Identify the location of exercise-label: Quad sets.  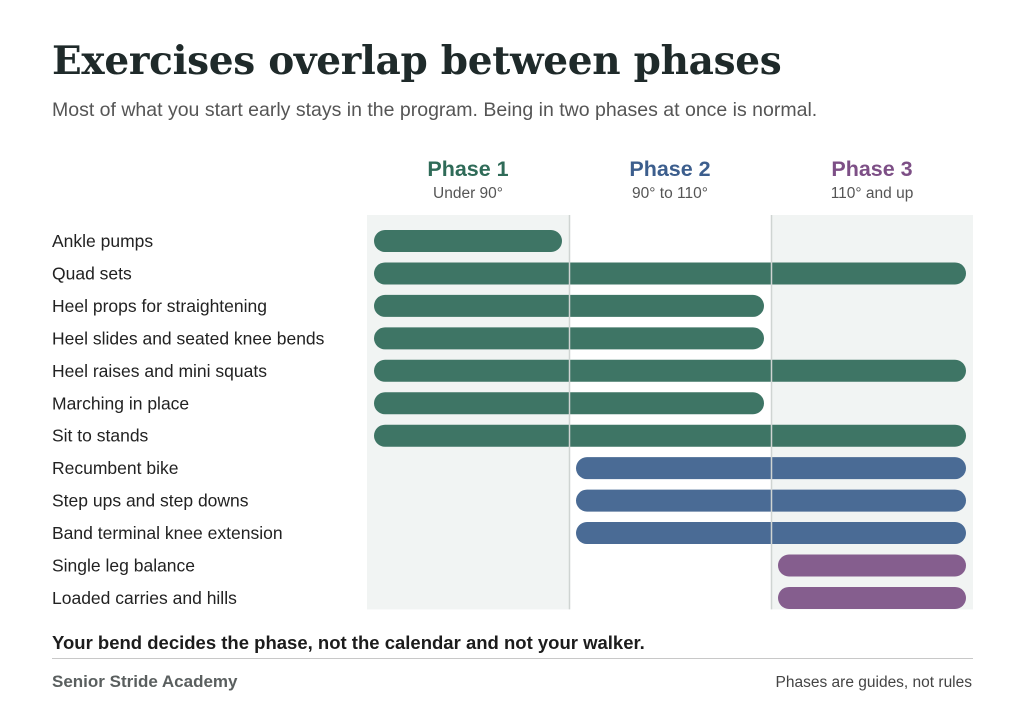
(92, 273).